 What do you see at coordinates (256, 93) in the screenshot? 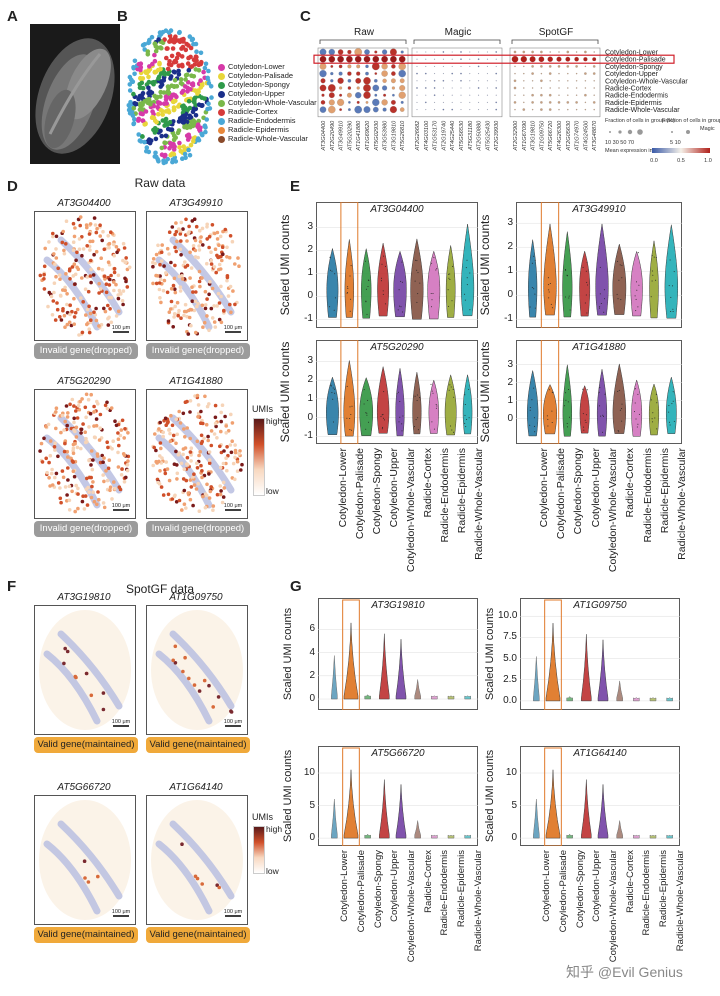
I see `legend-label: Cotyledon-Upper` at bounding box center [256, 93].